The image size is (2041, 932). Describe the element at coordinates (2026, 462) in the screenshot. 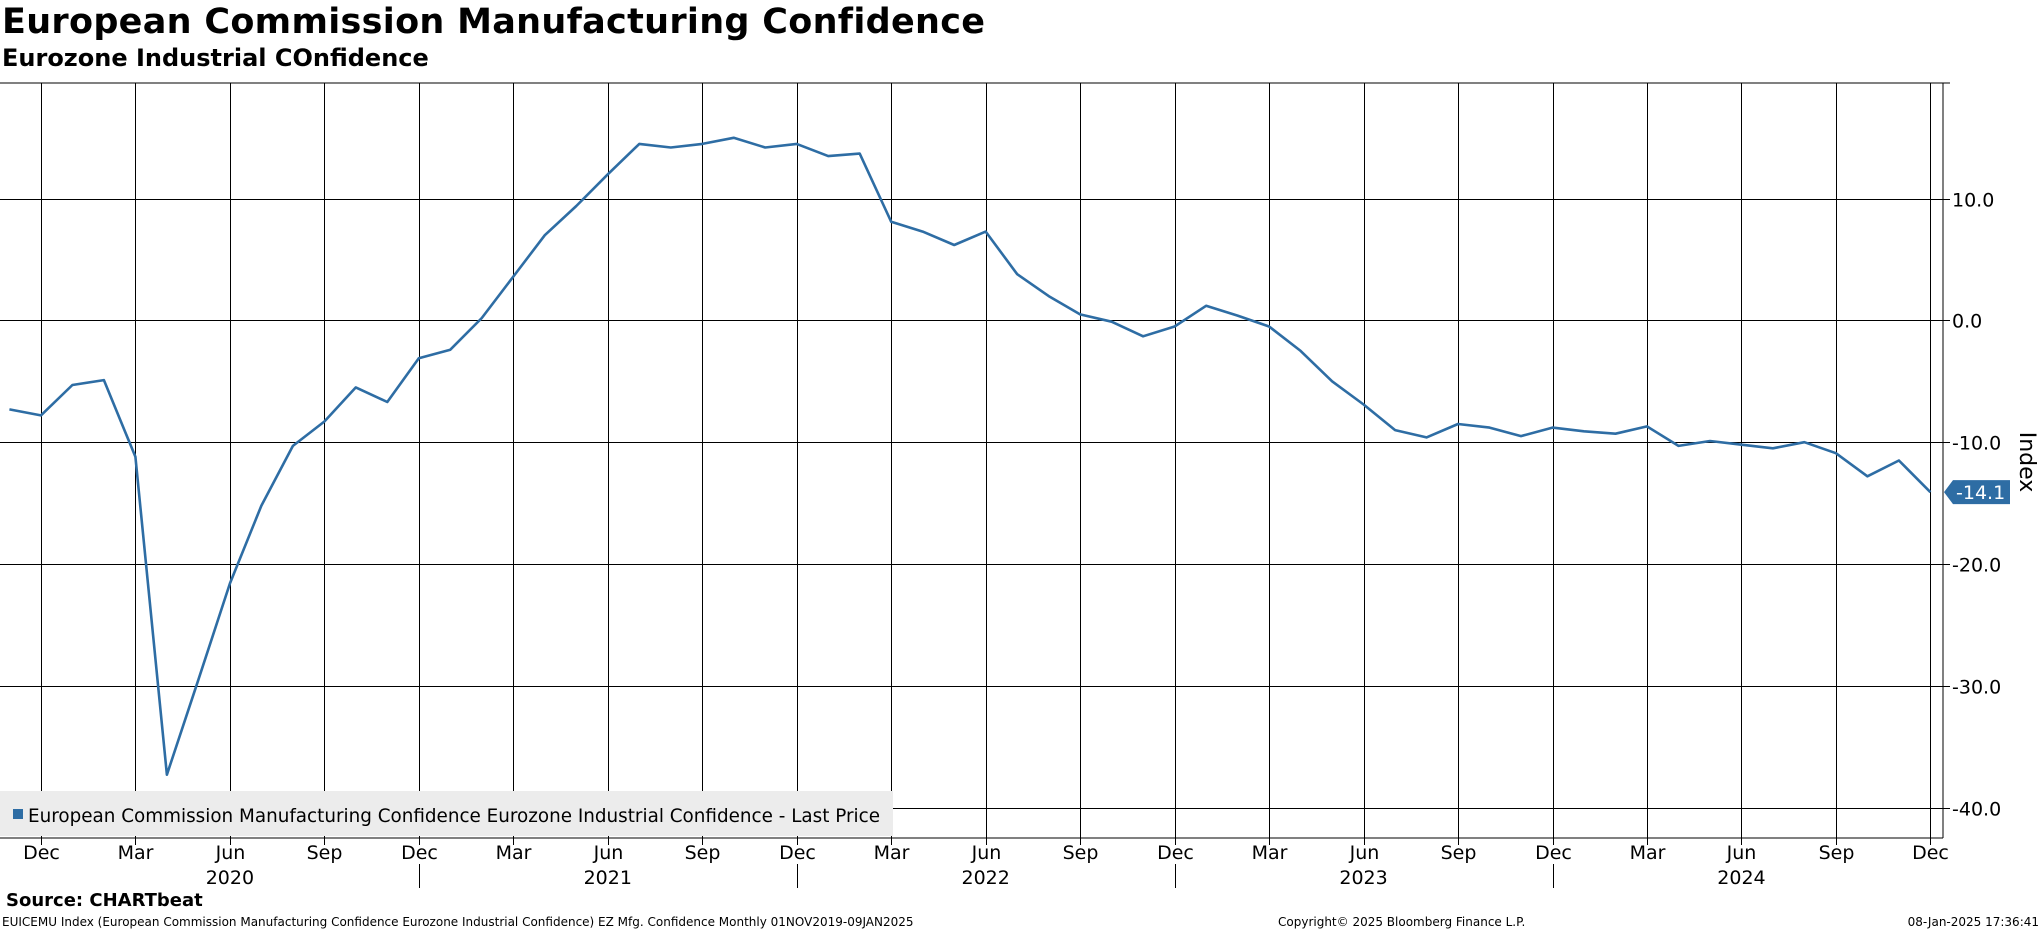

I see `y-axis-label: Index` at that location.